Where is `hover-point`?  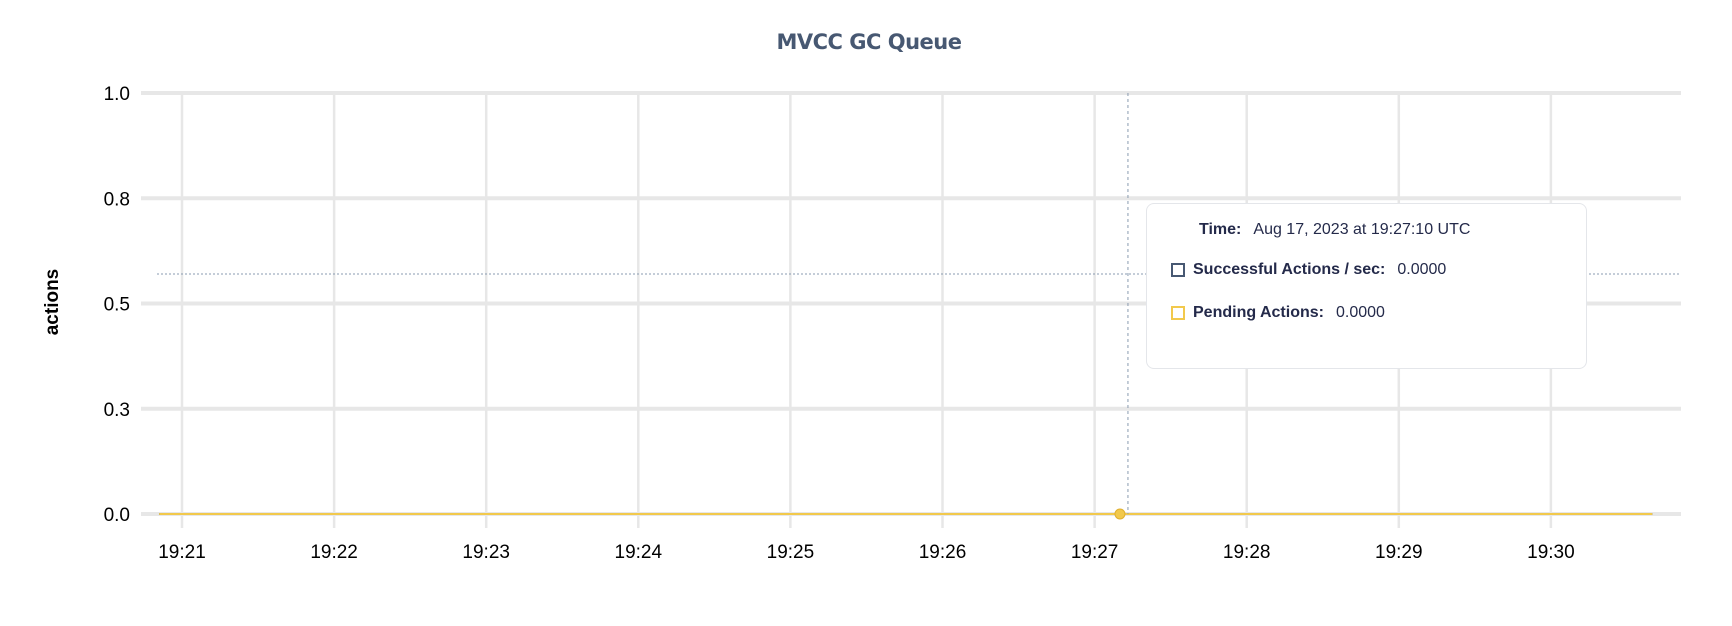 hover-point is located at coordinates (1120, 514).